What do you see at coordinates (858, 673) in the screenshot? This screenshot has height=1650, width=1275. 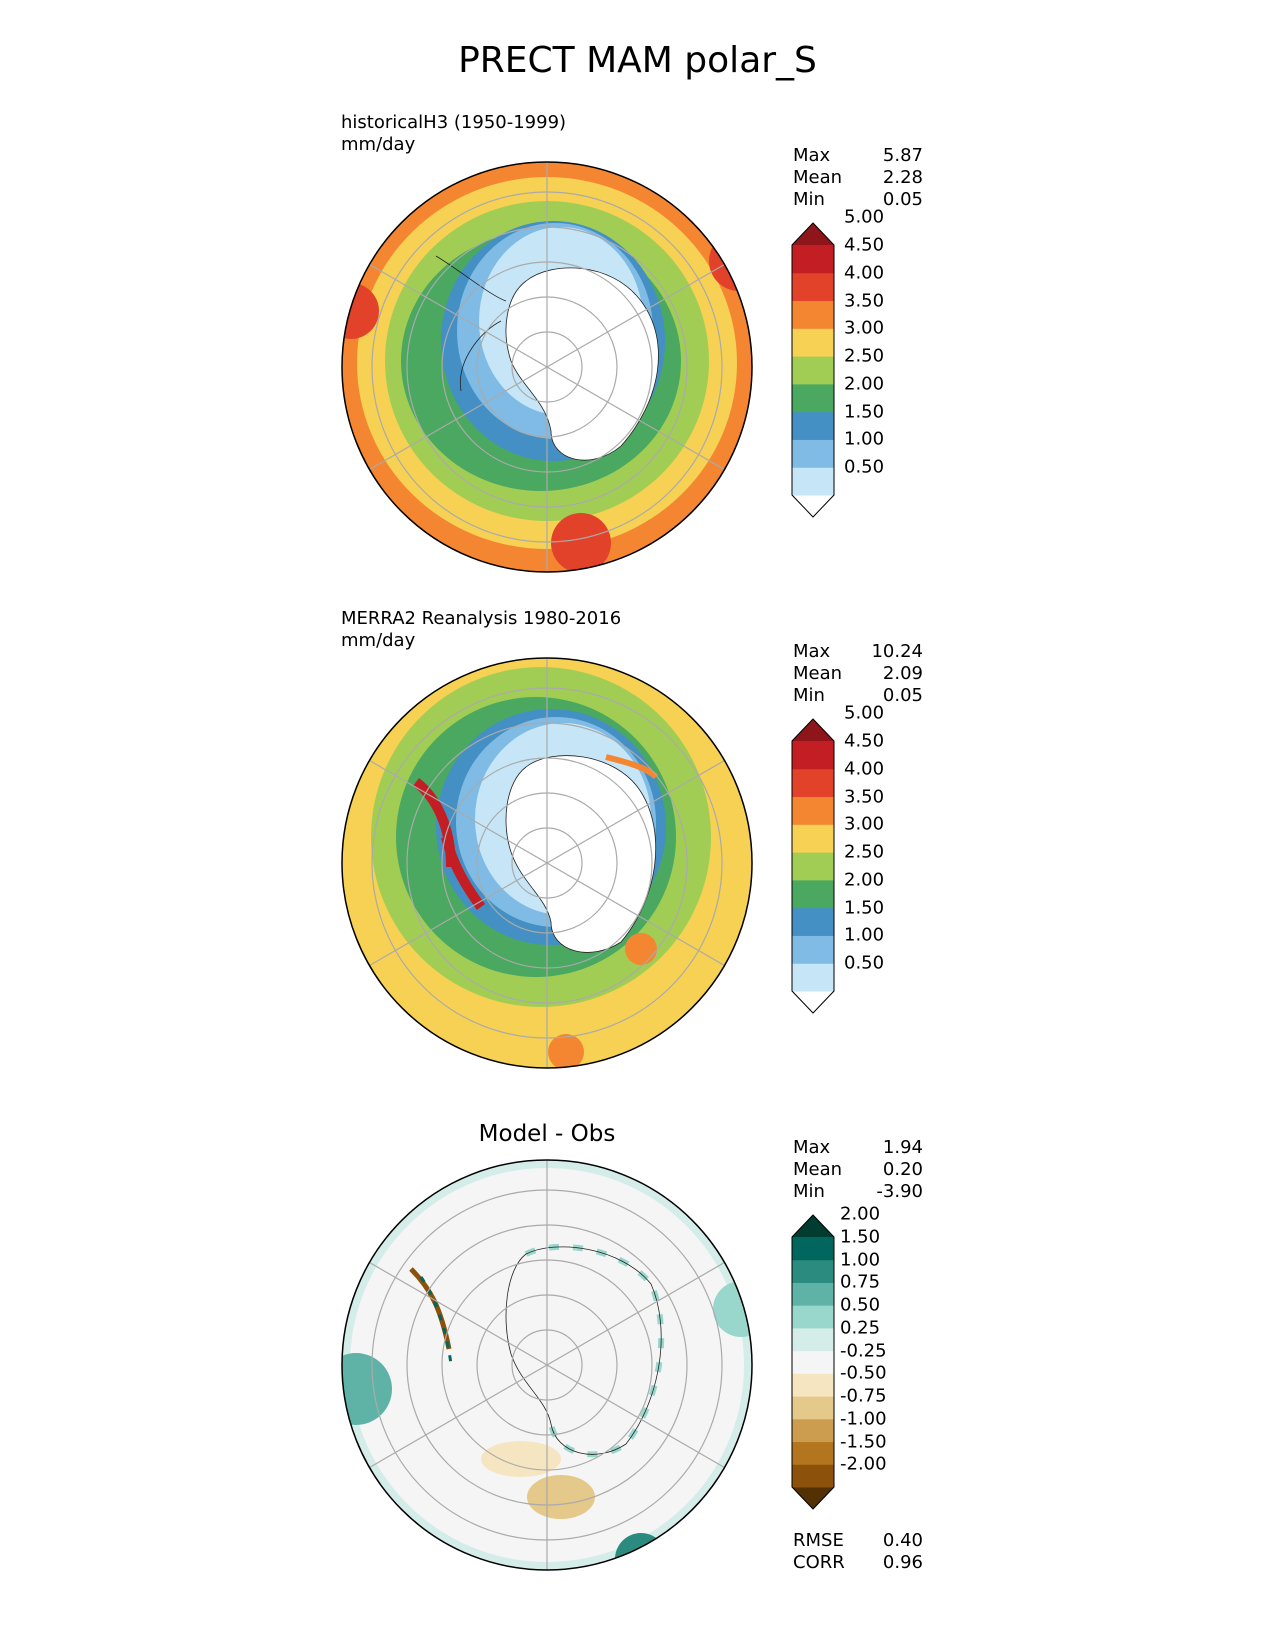 I see `stats-obs: Max 10.24 Mean 2.09 Min 0.05` at bounding box center [858, 673].